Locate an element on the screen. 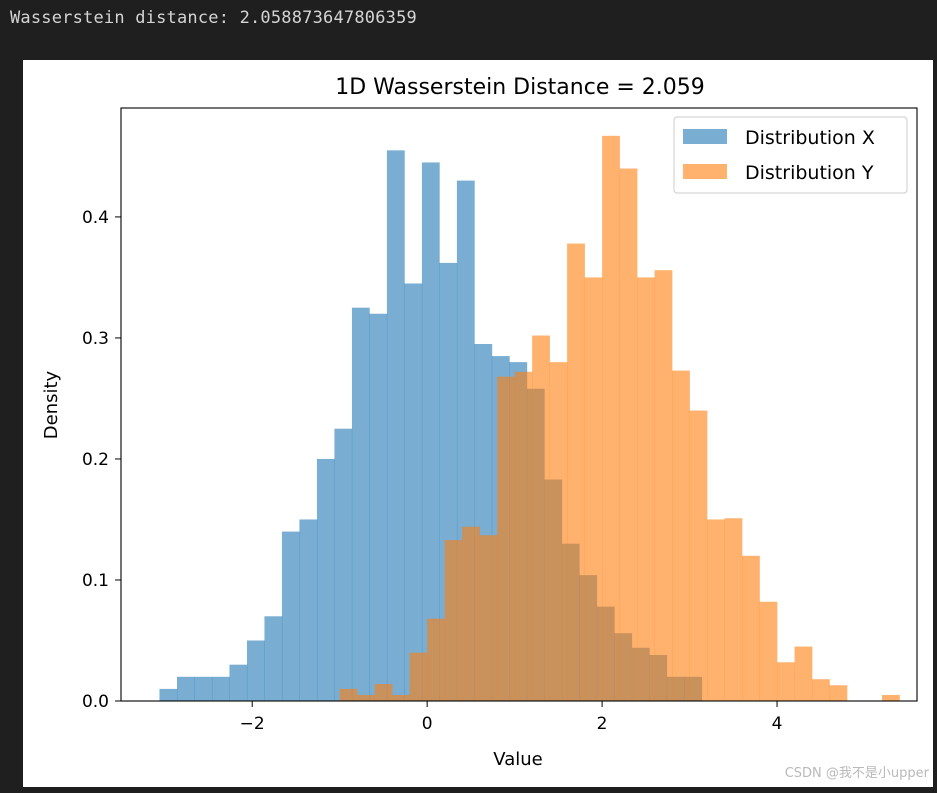  x-tick-label: 0 is located at coordinates (427, 724).